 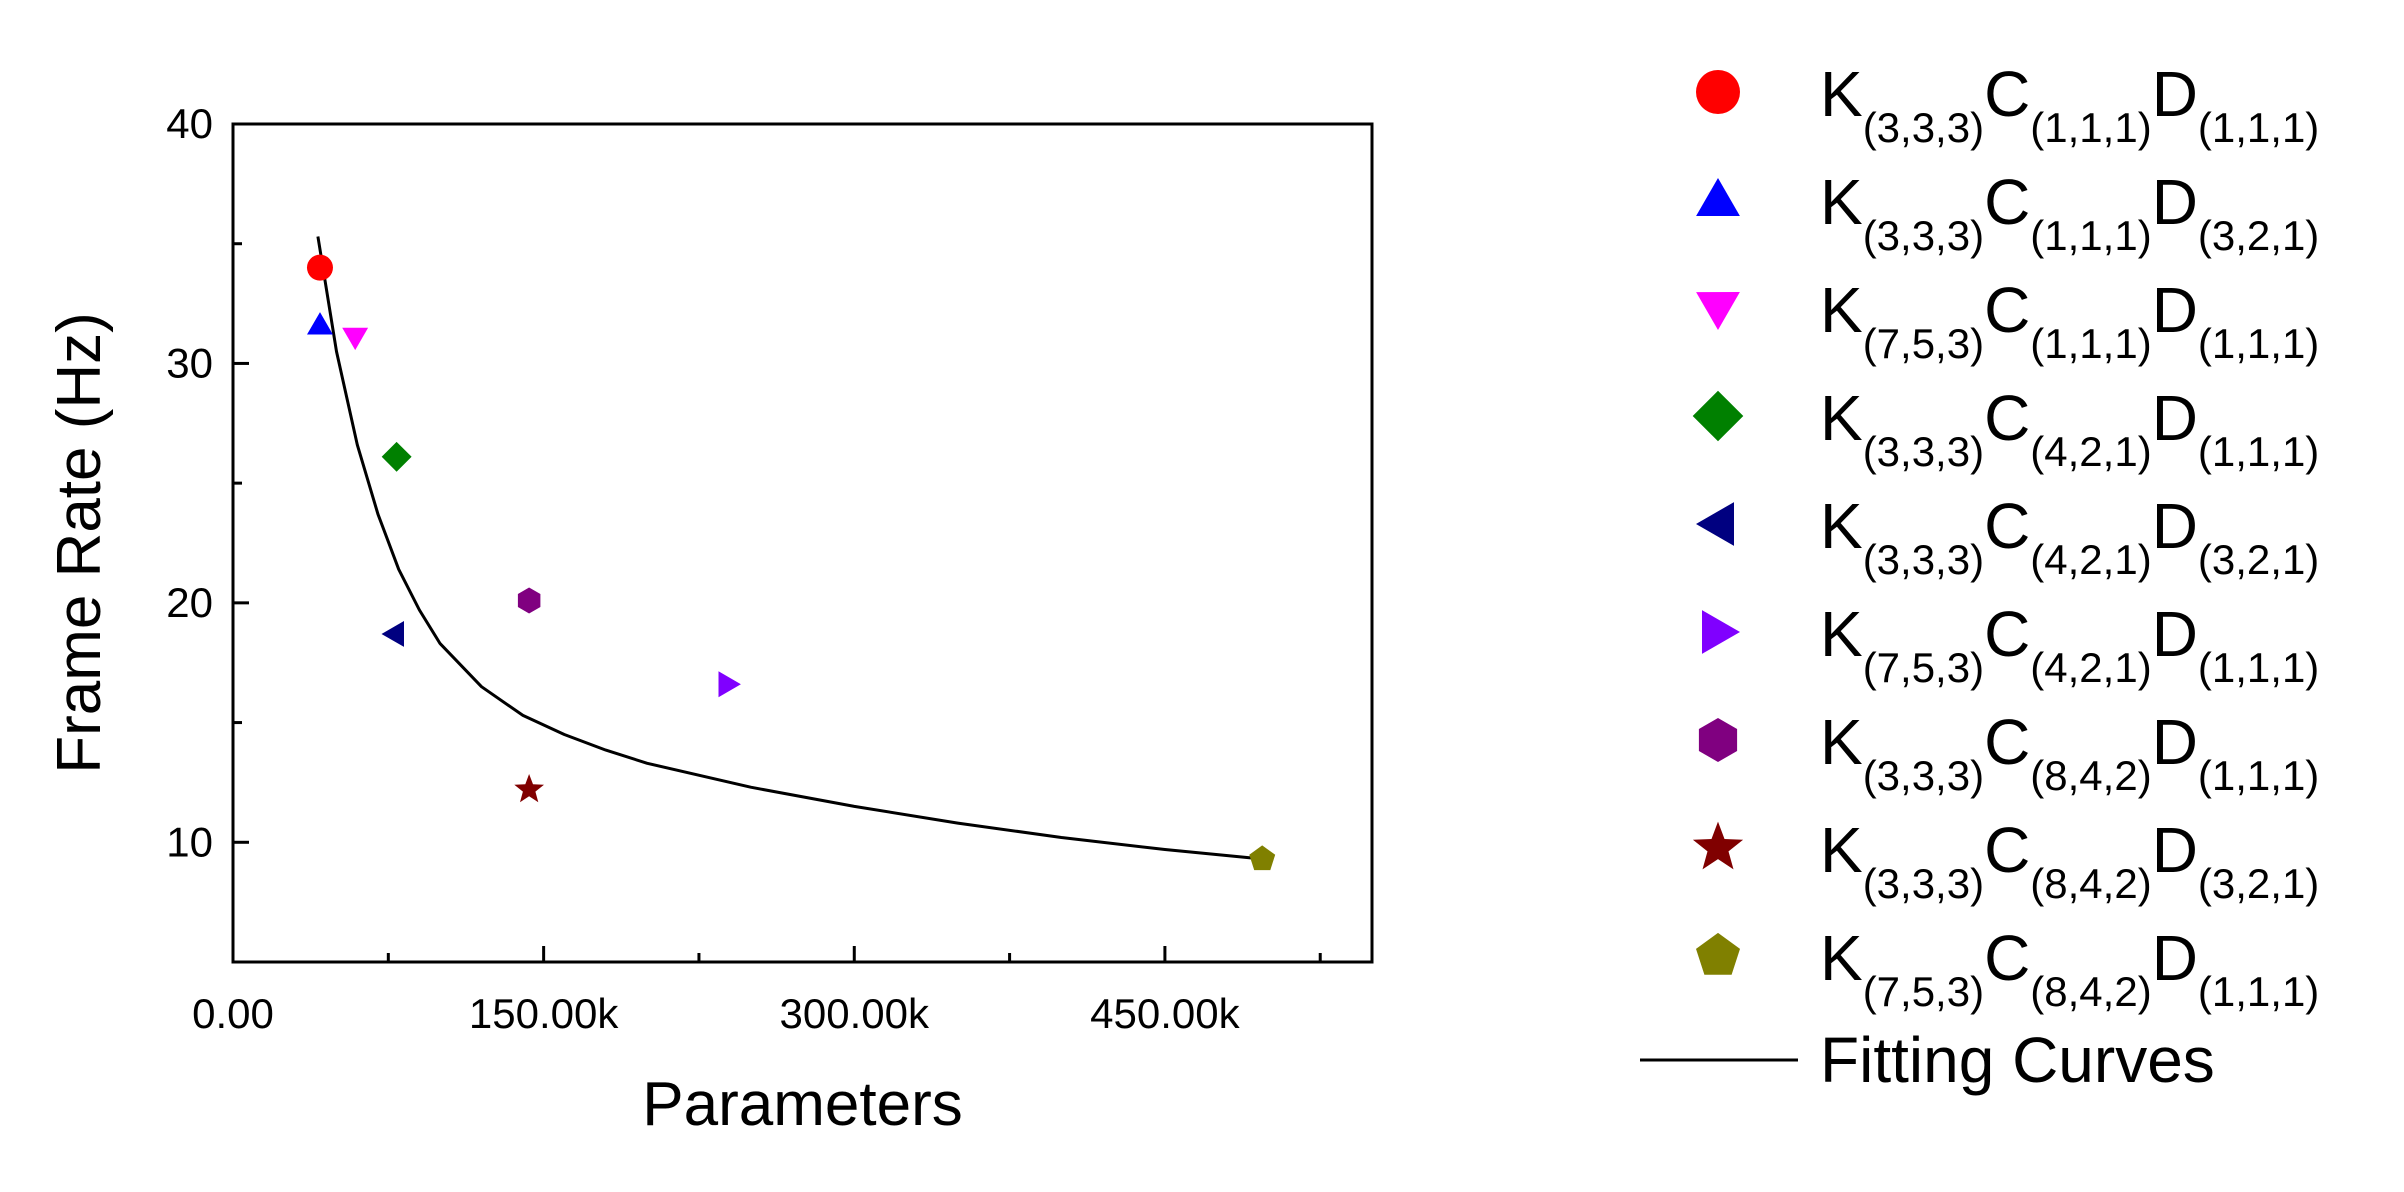 What do you see at coordinates (729, 684) in the screenshot?
I see `data-point-triangle-right` at bounding box center [729, 684].